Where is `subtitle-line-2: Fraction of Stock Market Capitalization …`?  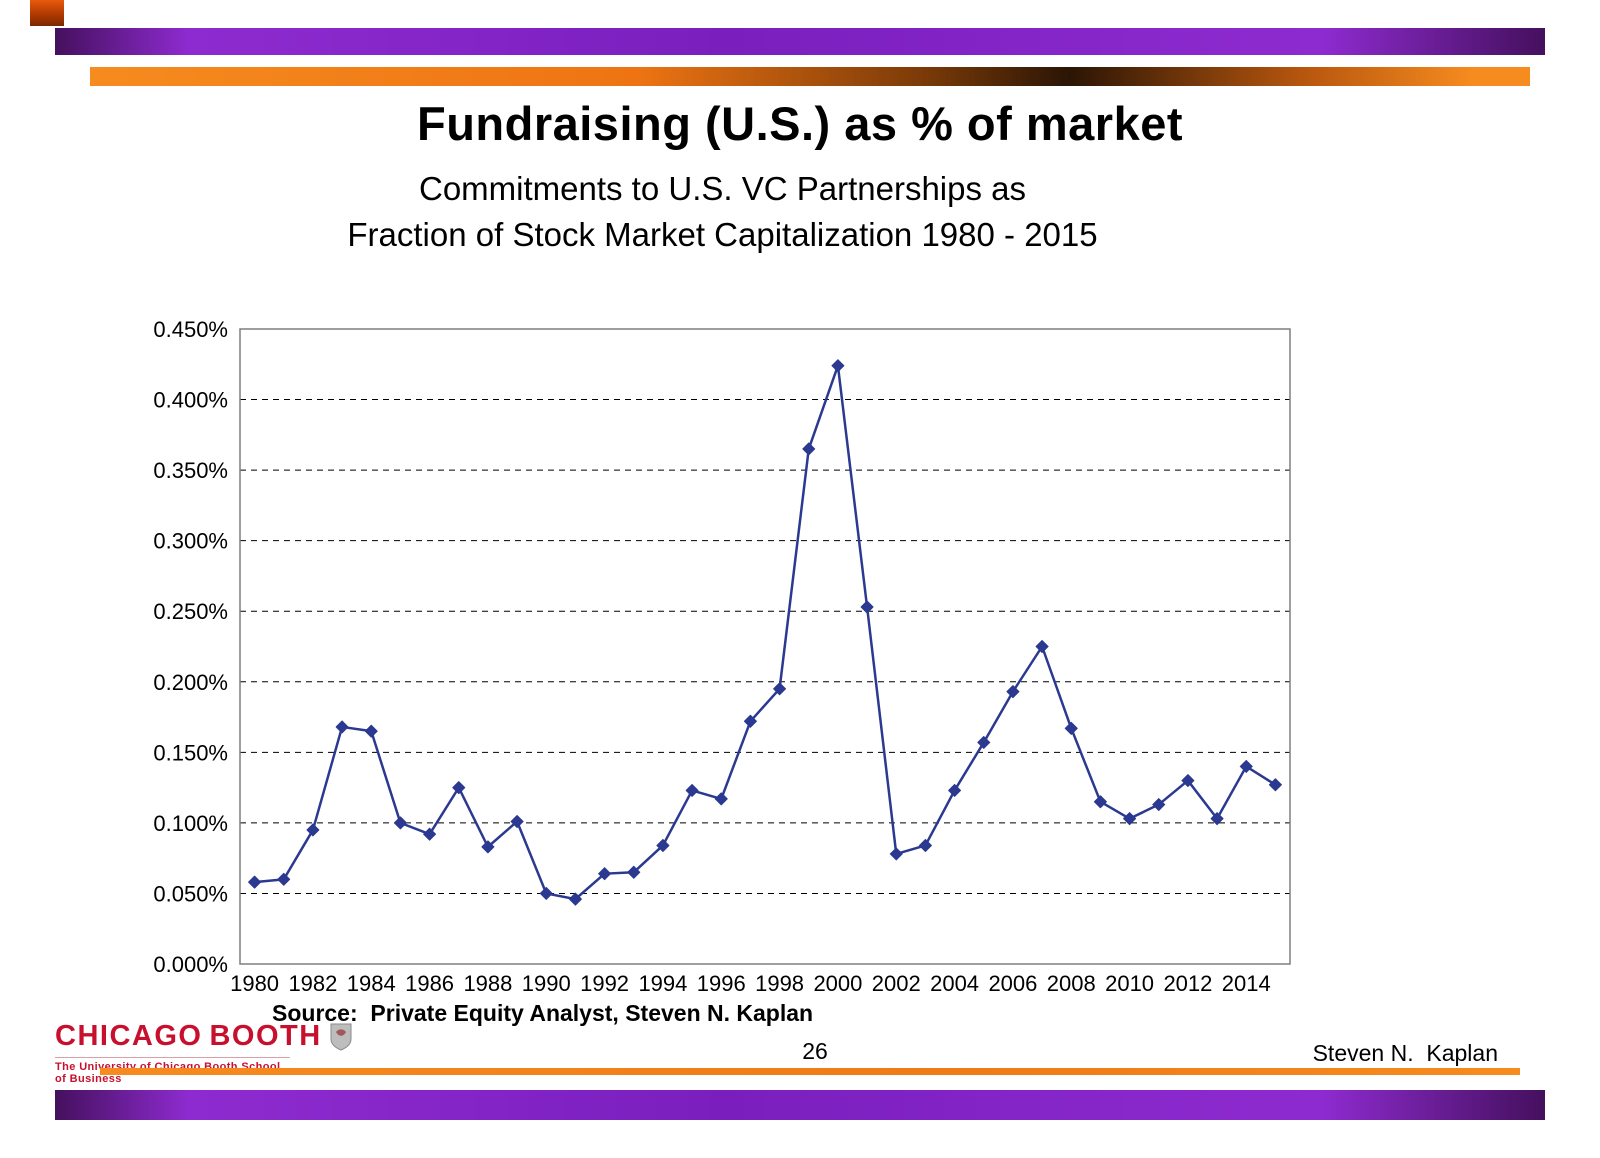 subtitle-line-2: Fraction of Stock Market Capitalization … is located at coordinates (722, 235).